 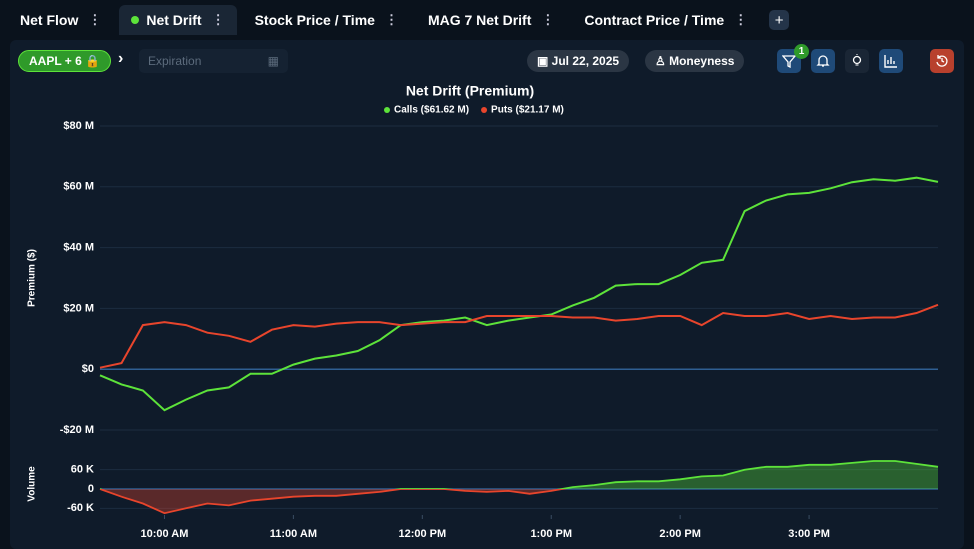 What do you see at coordinates (470, 91) in the screenshot?
I see `chart-title: Net Drift (Premium)` at bounding box center [470, 91].